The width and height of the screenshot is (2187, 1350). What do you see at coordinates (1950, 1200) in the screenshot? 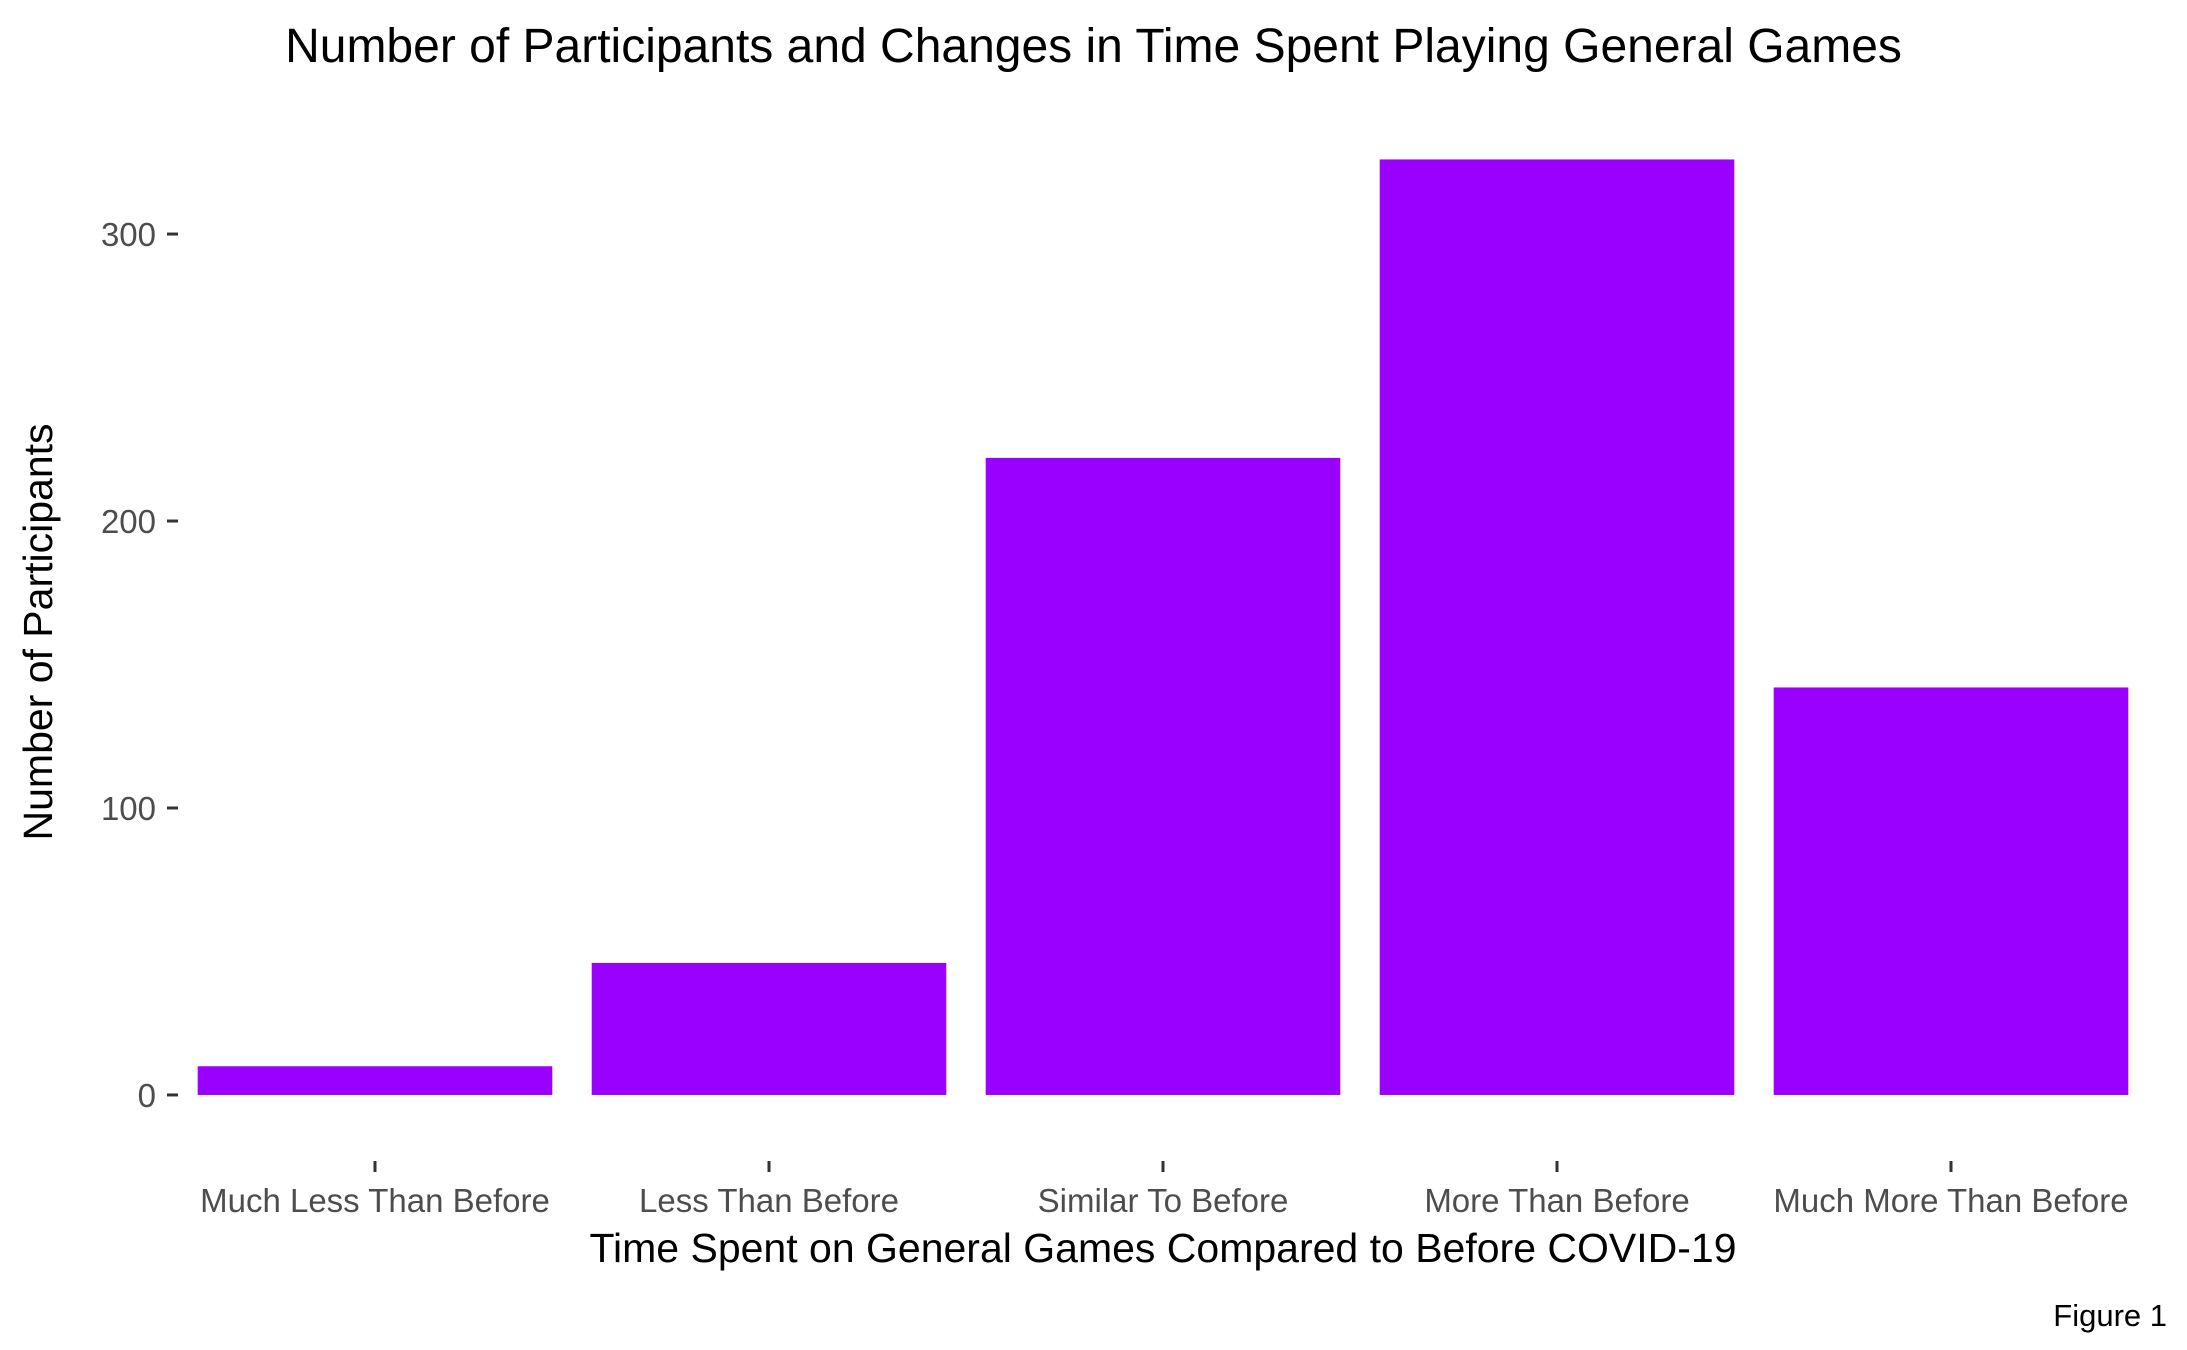
I see `x-tick-label: Much More Than Before` at bounding box center [1950, 1200].